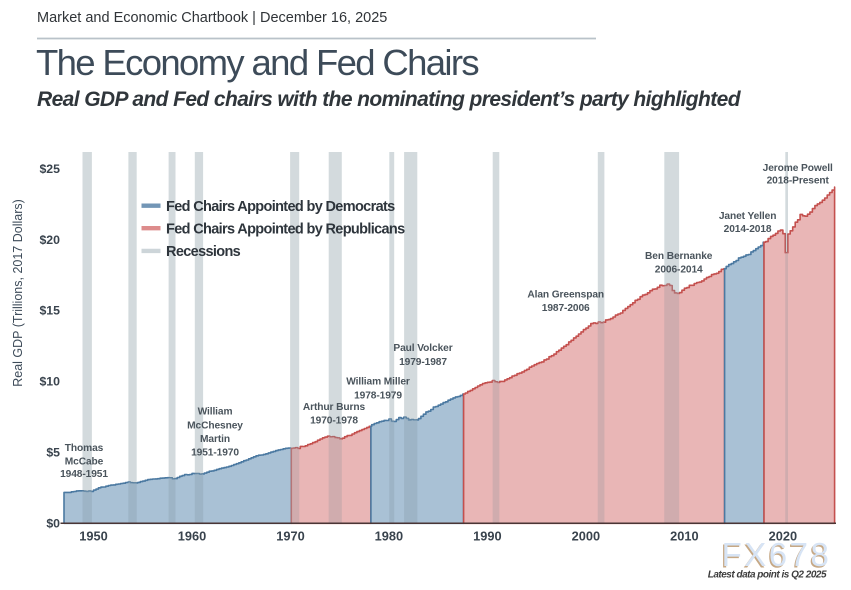 Image resolution: width=851 pixels, height=590 pixels. Describe the element at coordinates (215, 439) in the screenshot. I see `svg-text: Martin` at that location.